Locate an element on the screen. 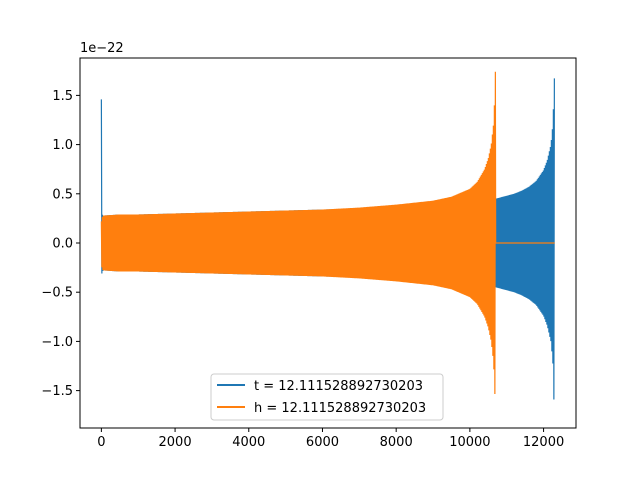  legend-label-t: t = 12.111528892730203 is located at coordinates (338, 386).